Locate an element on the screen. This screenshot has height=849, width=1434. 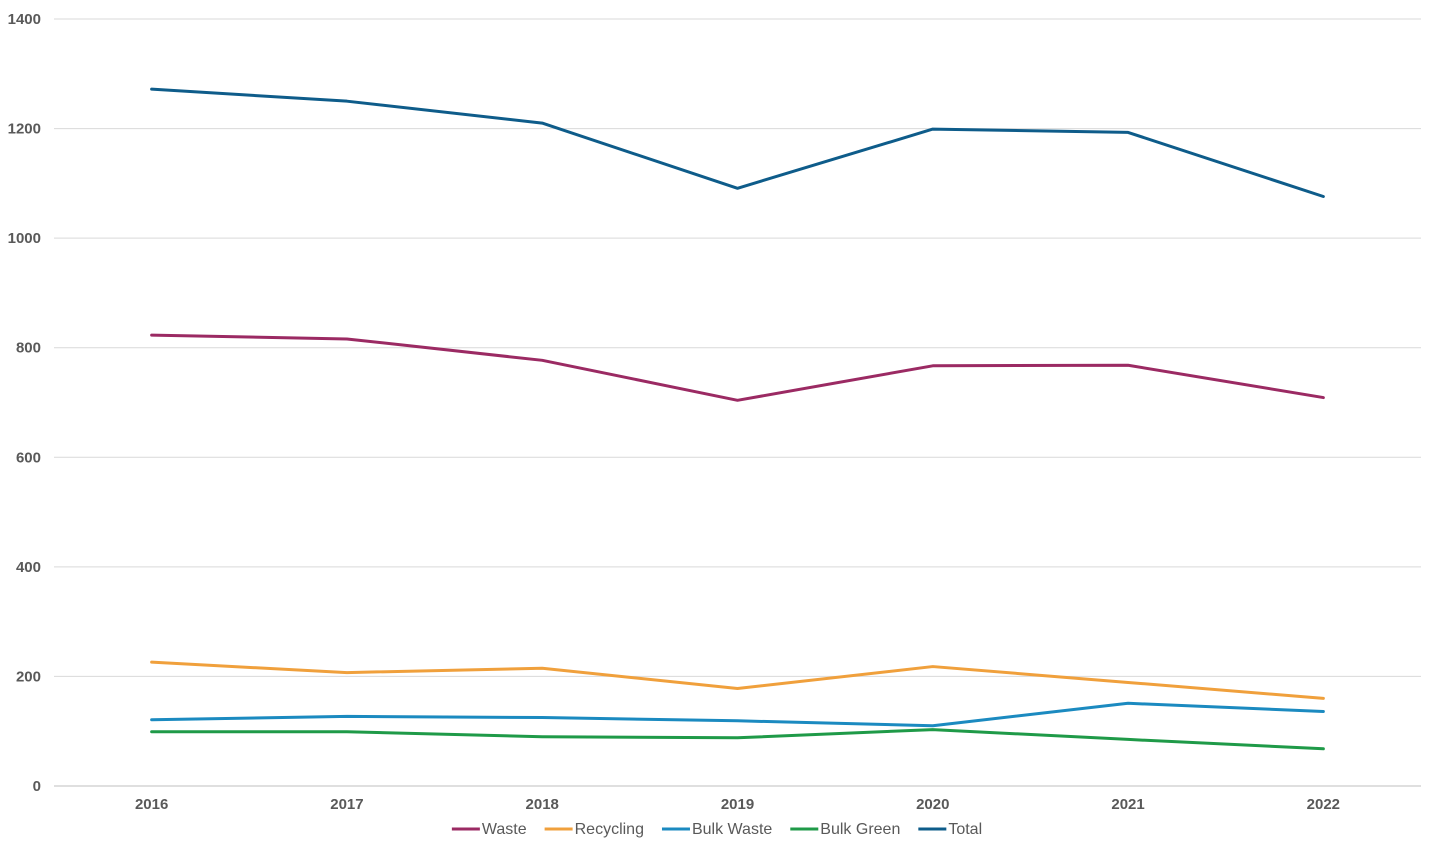
y-tick-label: 800 is located at coordinates (28, 348).